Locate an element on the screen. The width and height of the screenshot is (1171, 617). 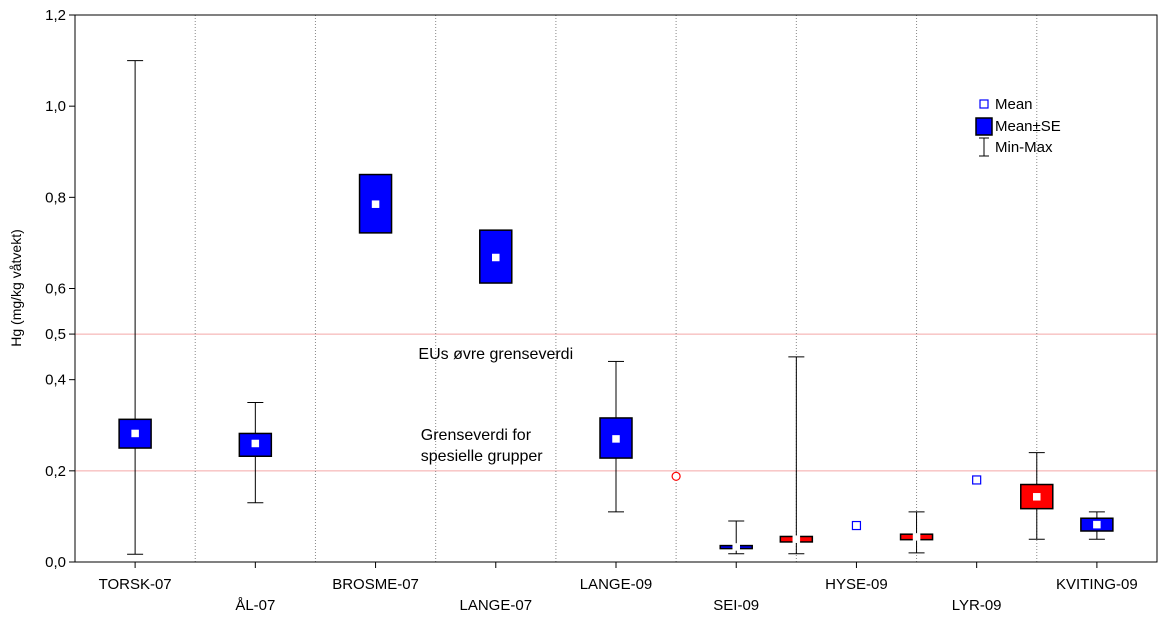
y-tick-label: 0,6 is located at coordinates (55, 289).